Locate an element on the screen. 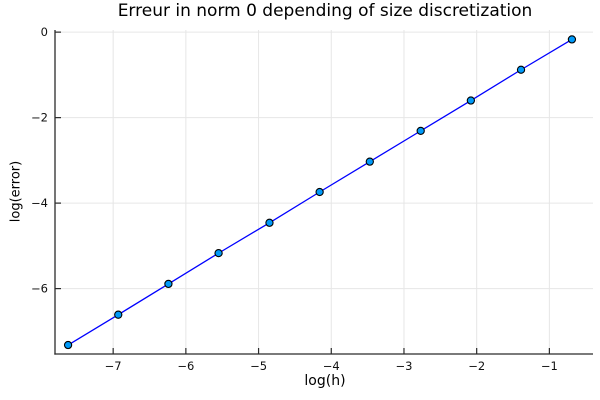 The height and width of the screenshot is (400, 600). y-tick-label: 0 is located at coordinates (44, 32).